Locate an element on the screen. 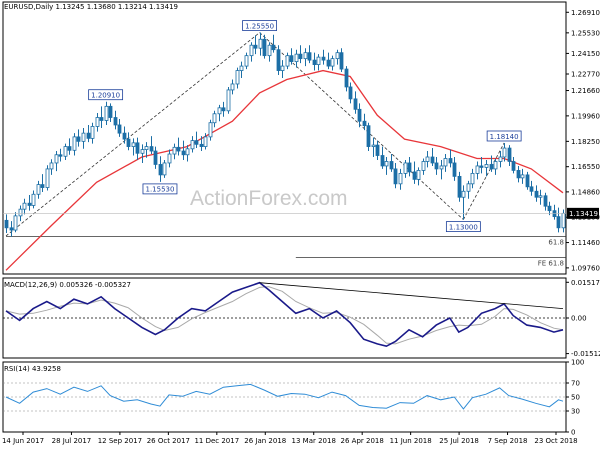 This screenshot has height=450, width=600. macd-header: MACD(12,26,9) 0.005326 -0.005327 is located at coordinates (67, 285).